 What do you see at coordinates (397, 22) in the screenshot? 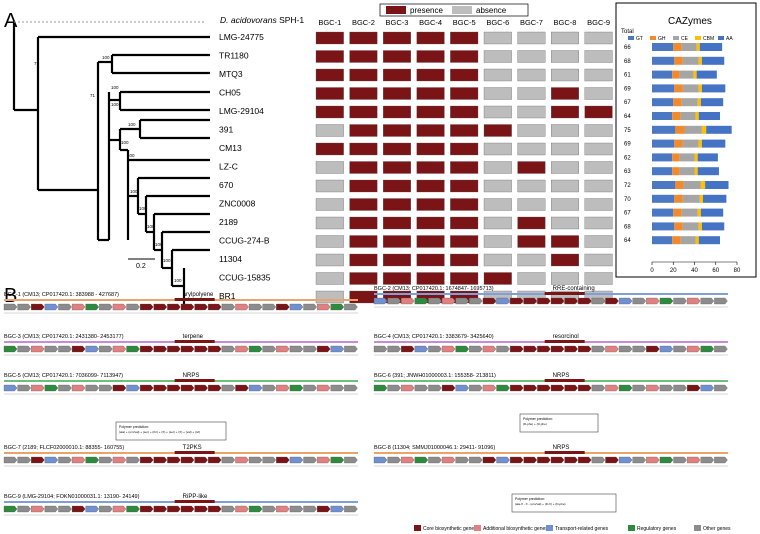
I see `bgc-column-header: BGC-3` at bounding box center [397, 22].